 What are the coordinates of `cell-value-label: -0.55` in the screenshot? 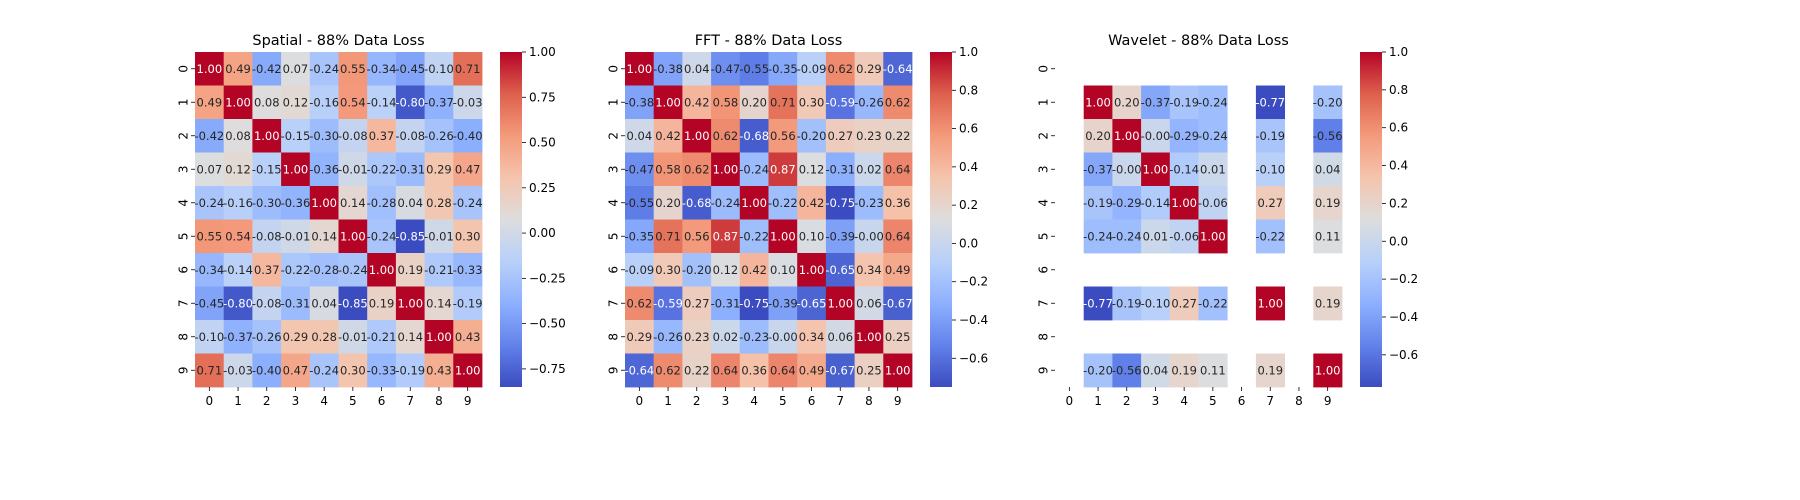 It's located at (754, 69).